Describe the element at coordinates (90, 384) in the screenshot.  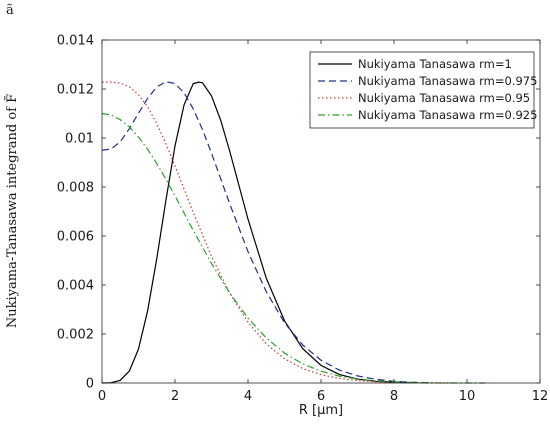
I see `y-tick-label: 0` at that location.